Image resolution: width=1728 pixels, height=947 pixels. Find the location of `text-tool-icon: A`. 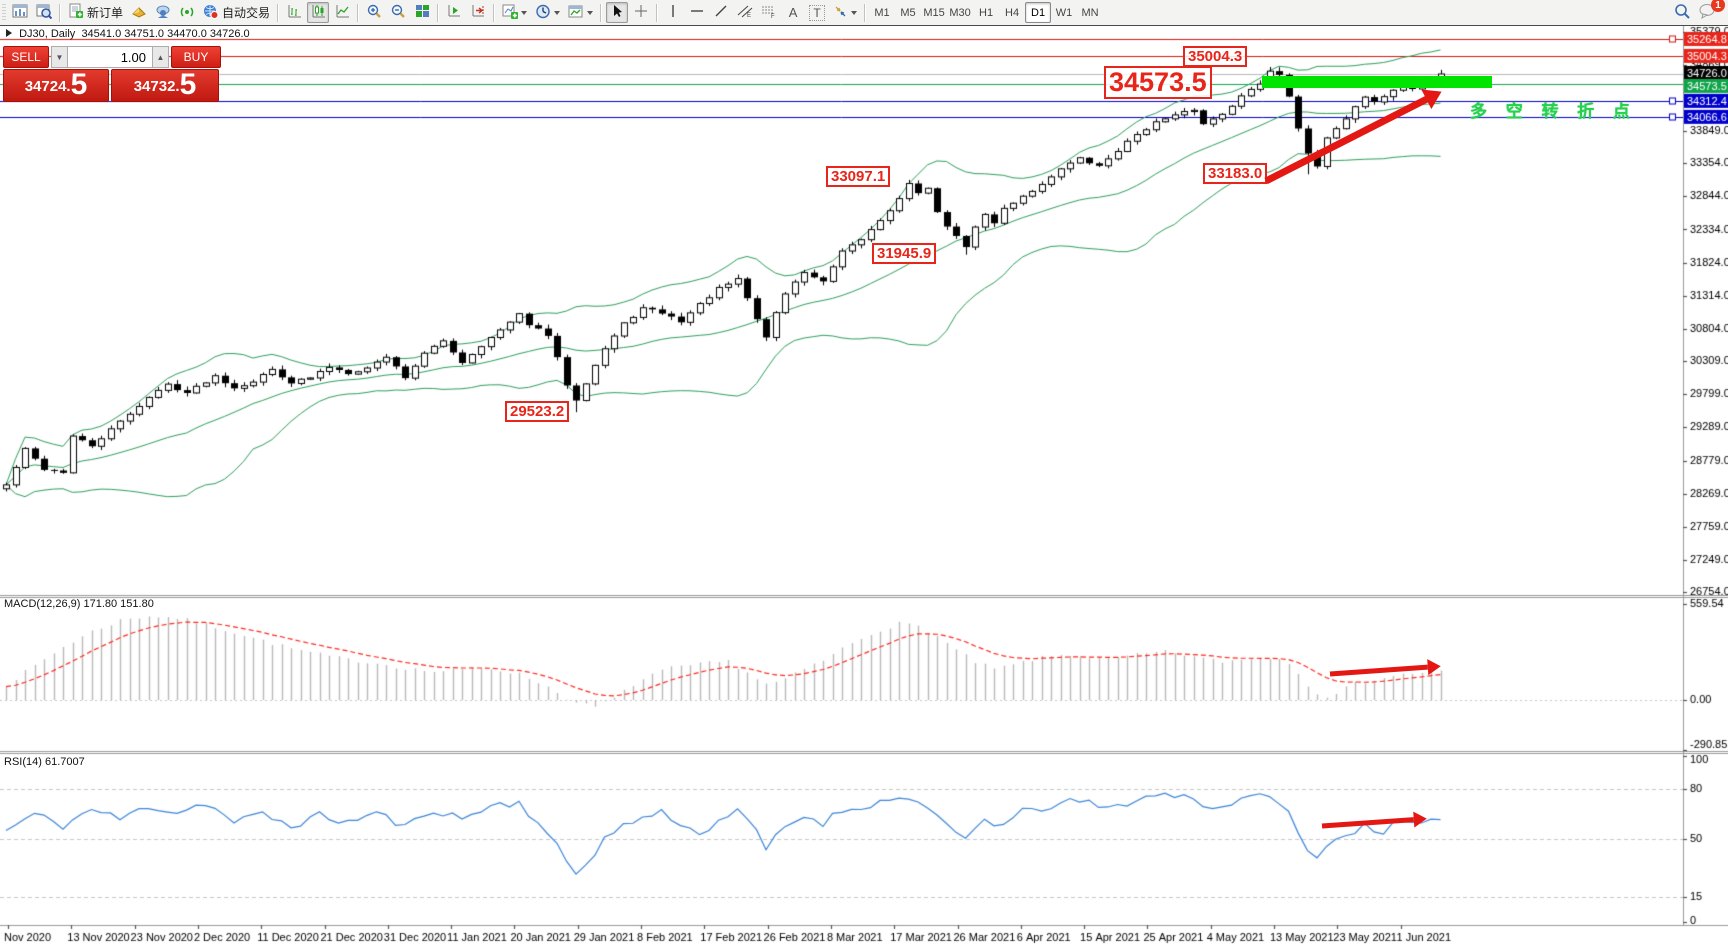

text-tool-icon: A is located at coordinates (793, 12).